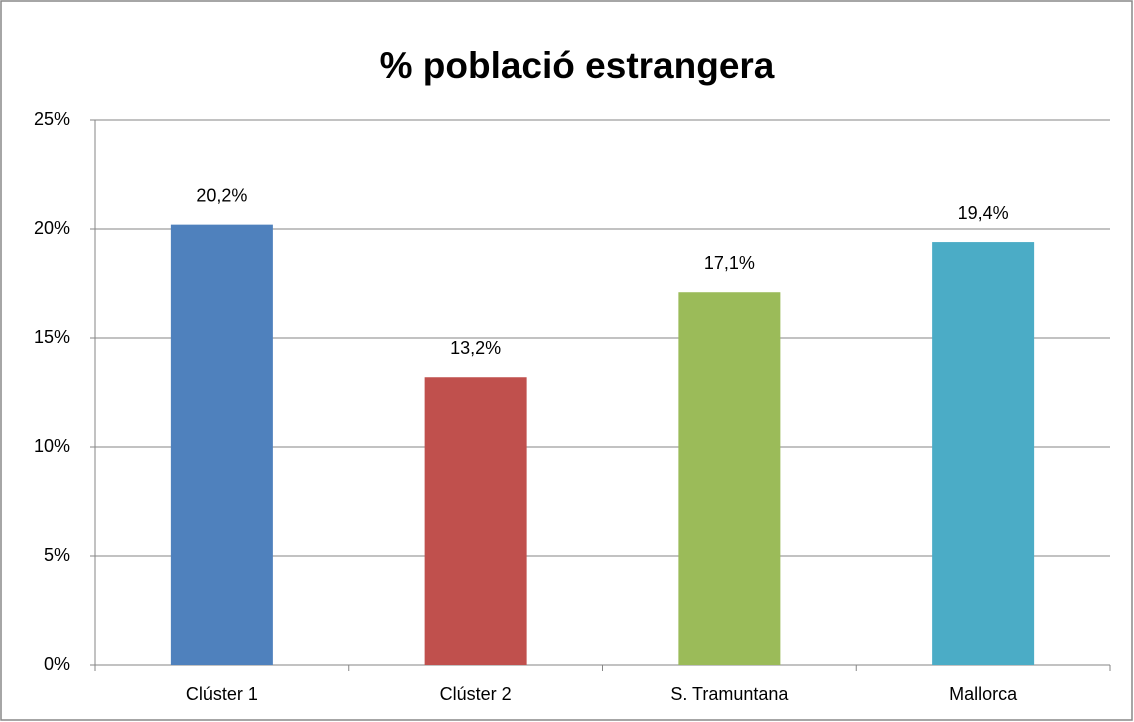 The height and width of the screenshot is (722, 1134). What do you see at coordinates (52, 228) in the screenshot?
I see `y-tick-label: 20%` at bounding box center [52, 228].